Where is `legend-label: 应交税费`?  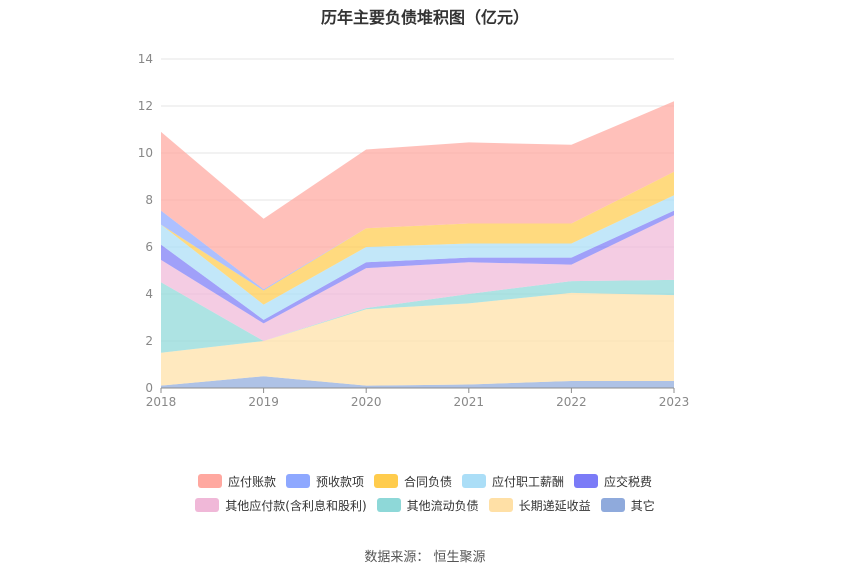 legend-label: 应交税费 is located at coordinates (628, 481).